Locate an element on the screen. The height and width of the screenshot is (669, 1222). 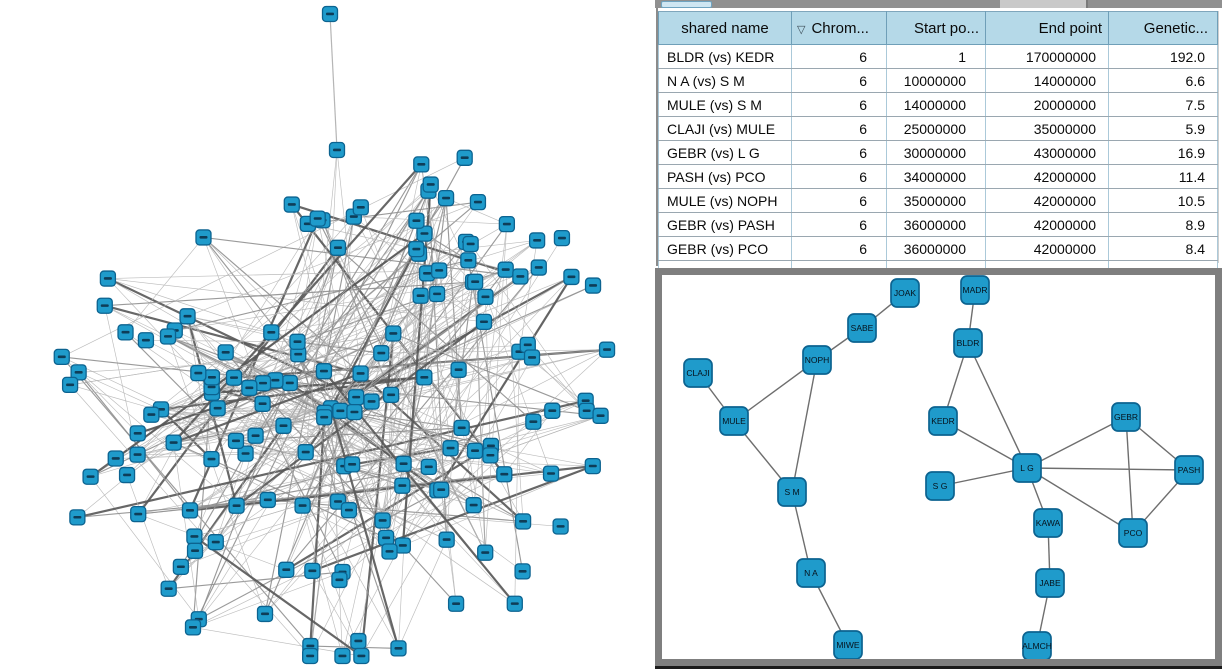
network-node-NA: N A is located at coordinates (811, 573).